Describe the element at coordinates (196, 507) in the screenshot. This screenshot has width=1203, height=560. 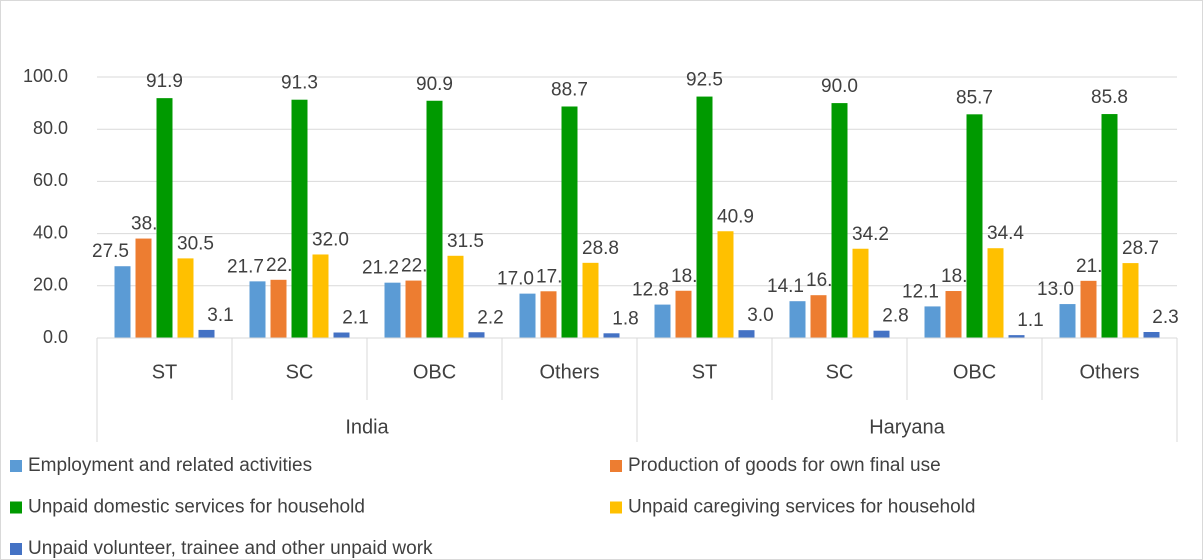
I see `legend-label: Unpaid domestic services for household` at that location.